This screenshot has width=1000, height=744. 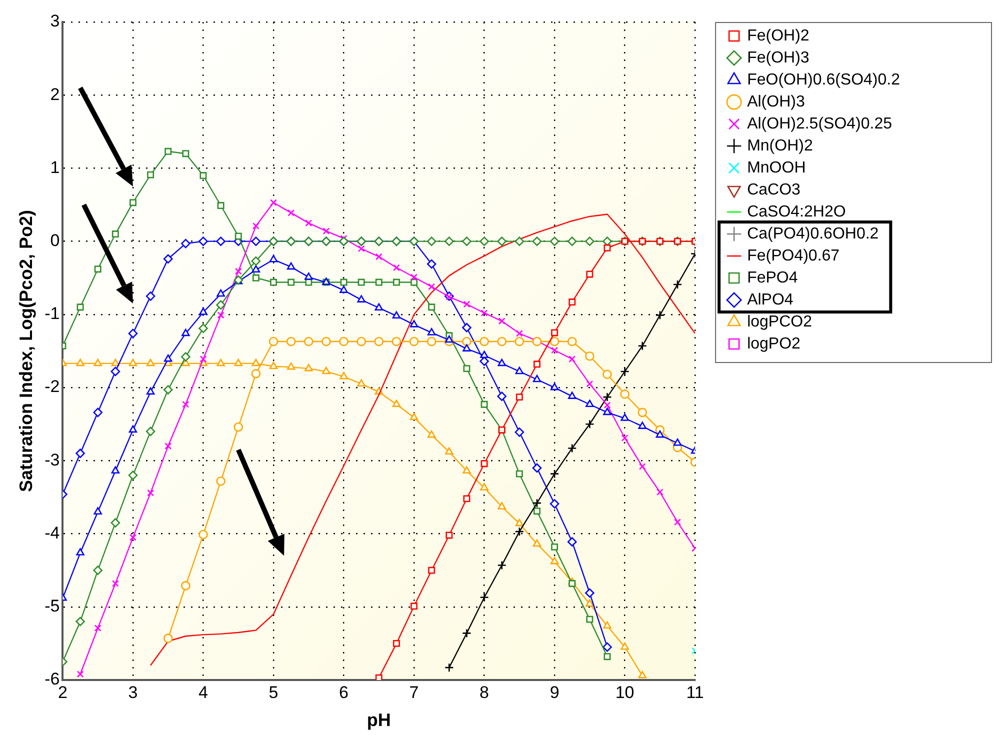 What do you see at coordinates (774, 189) in the screenshot?
I see `legend-label: CaCO3` at bounding box center [774, 189].